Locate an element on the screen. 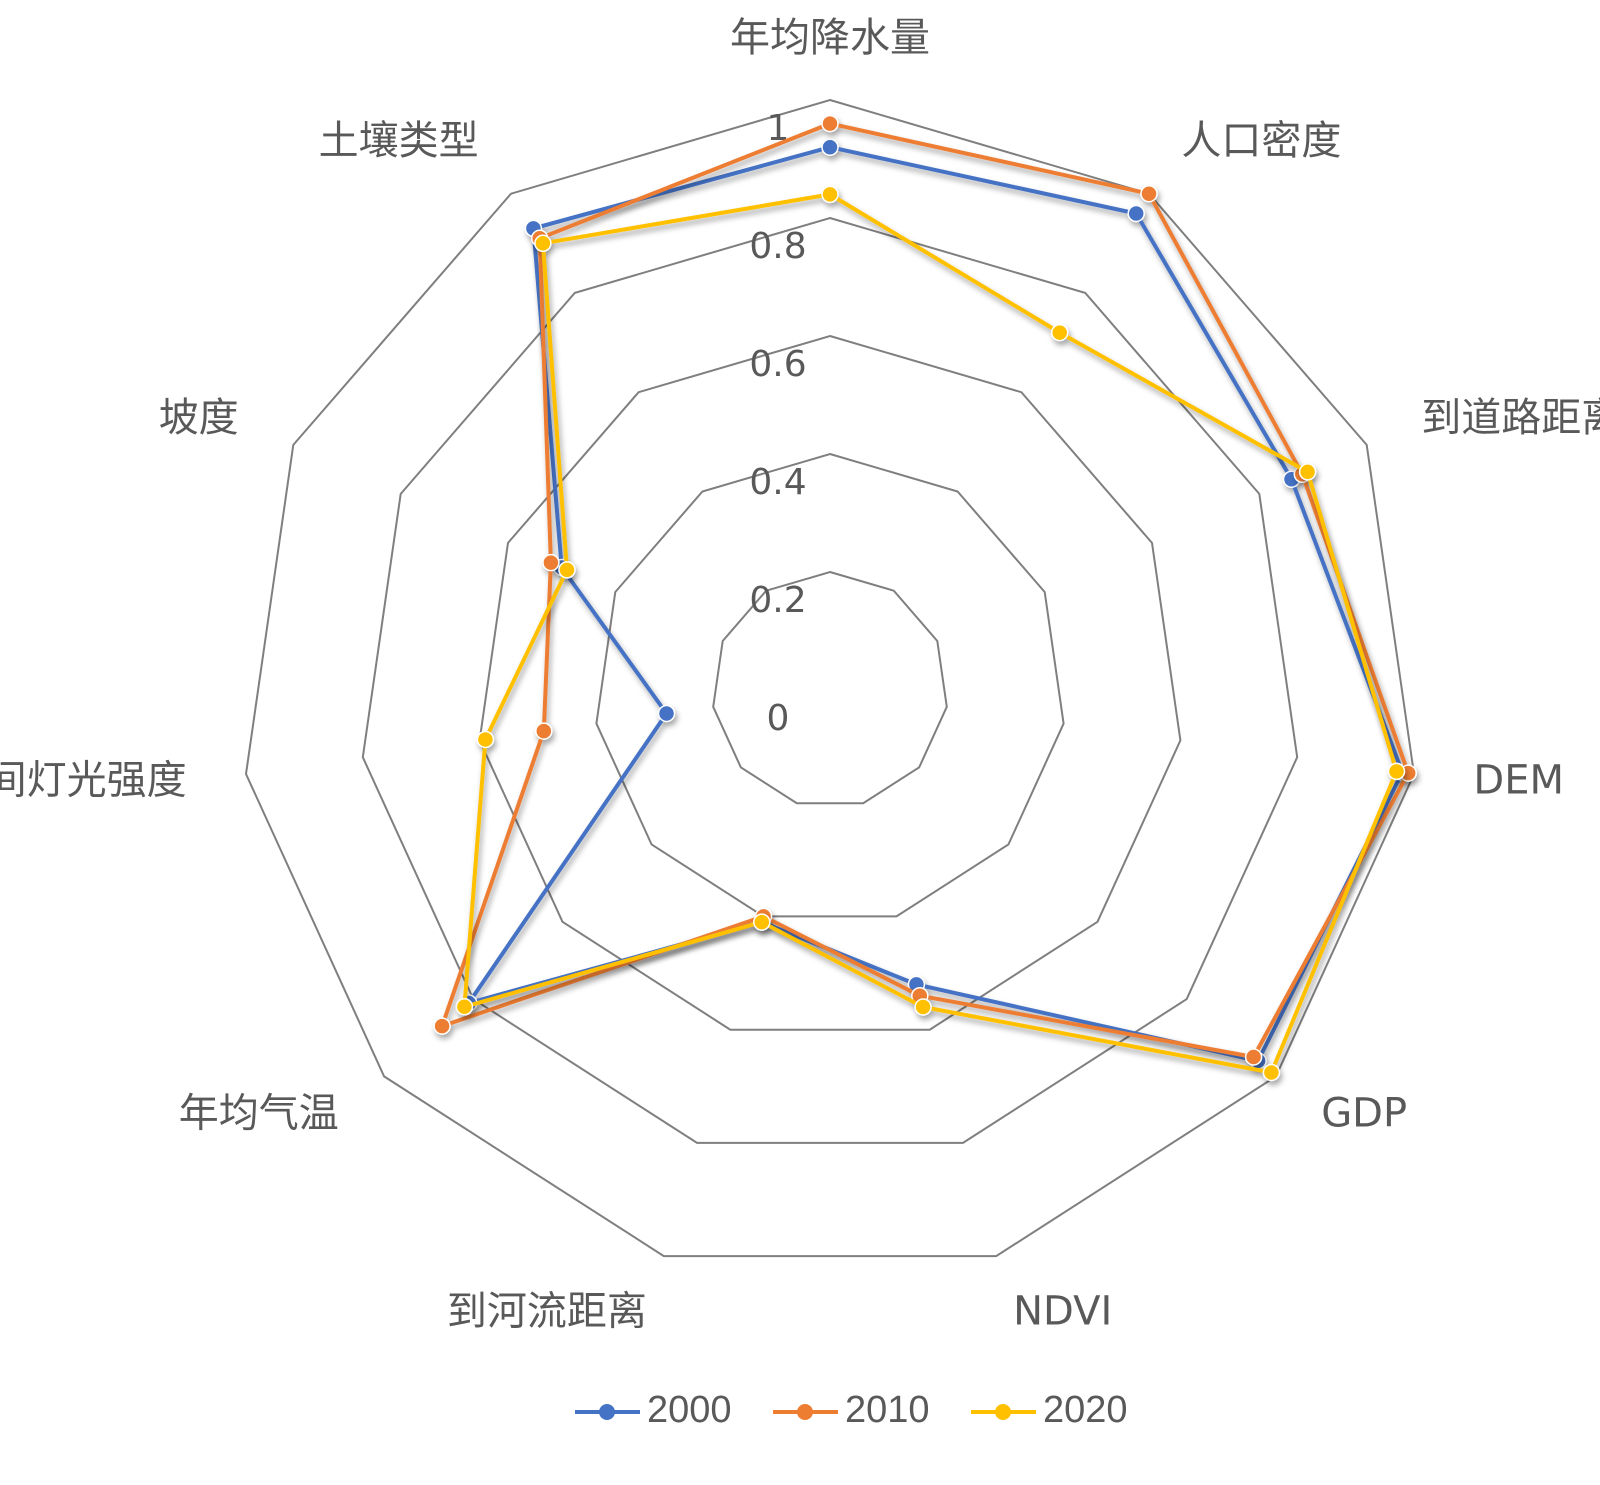  legend-label-2010: 2010 is located at coordinates (887, 1410).